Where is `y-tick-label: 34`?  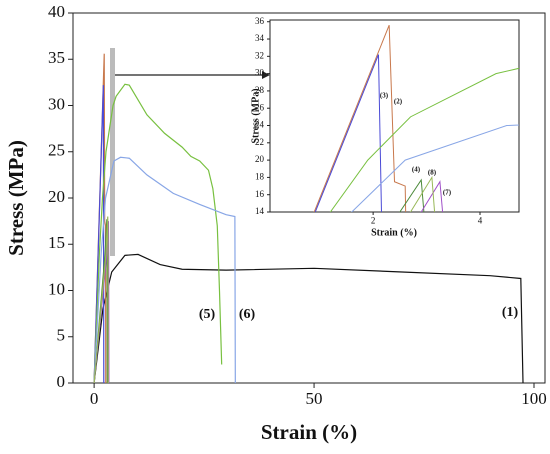 y-tick-label: 34 is located at coordinates (260, 38).